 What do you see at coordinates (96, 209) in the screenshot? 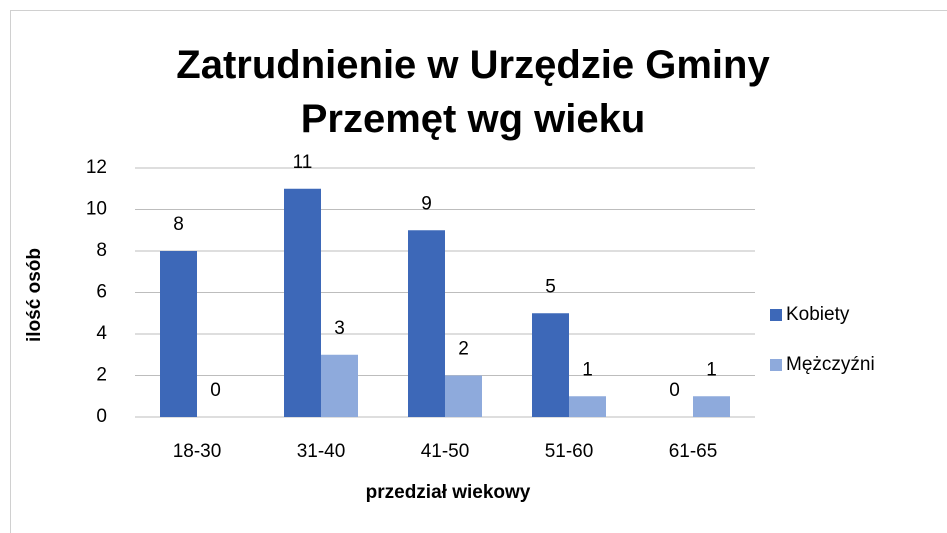
I see `y-tick-label: 10` at bounding box center [96, 209].